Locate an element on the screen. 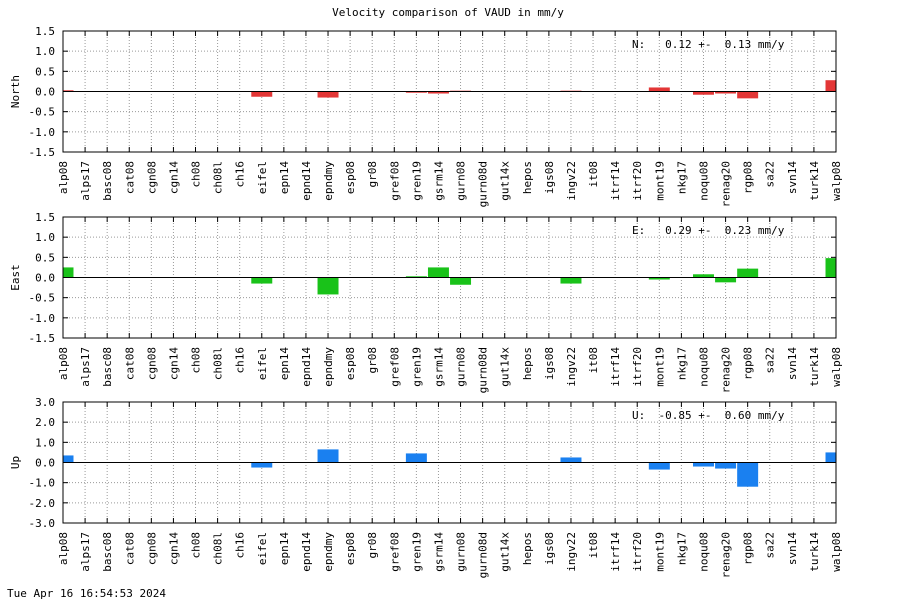  east-xtick-label: svn14 is located at coordinates (792, 363).